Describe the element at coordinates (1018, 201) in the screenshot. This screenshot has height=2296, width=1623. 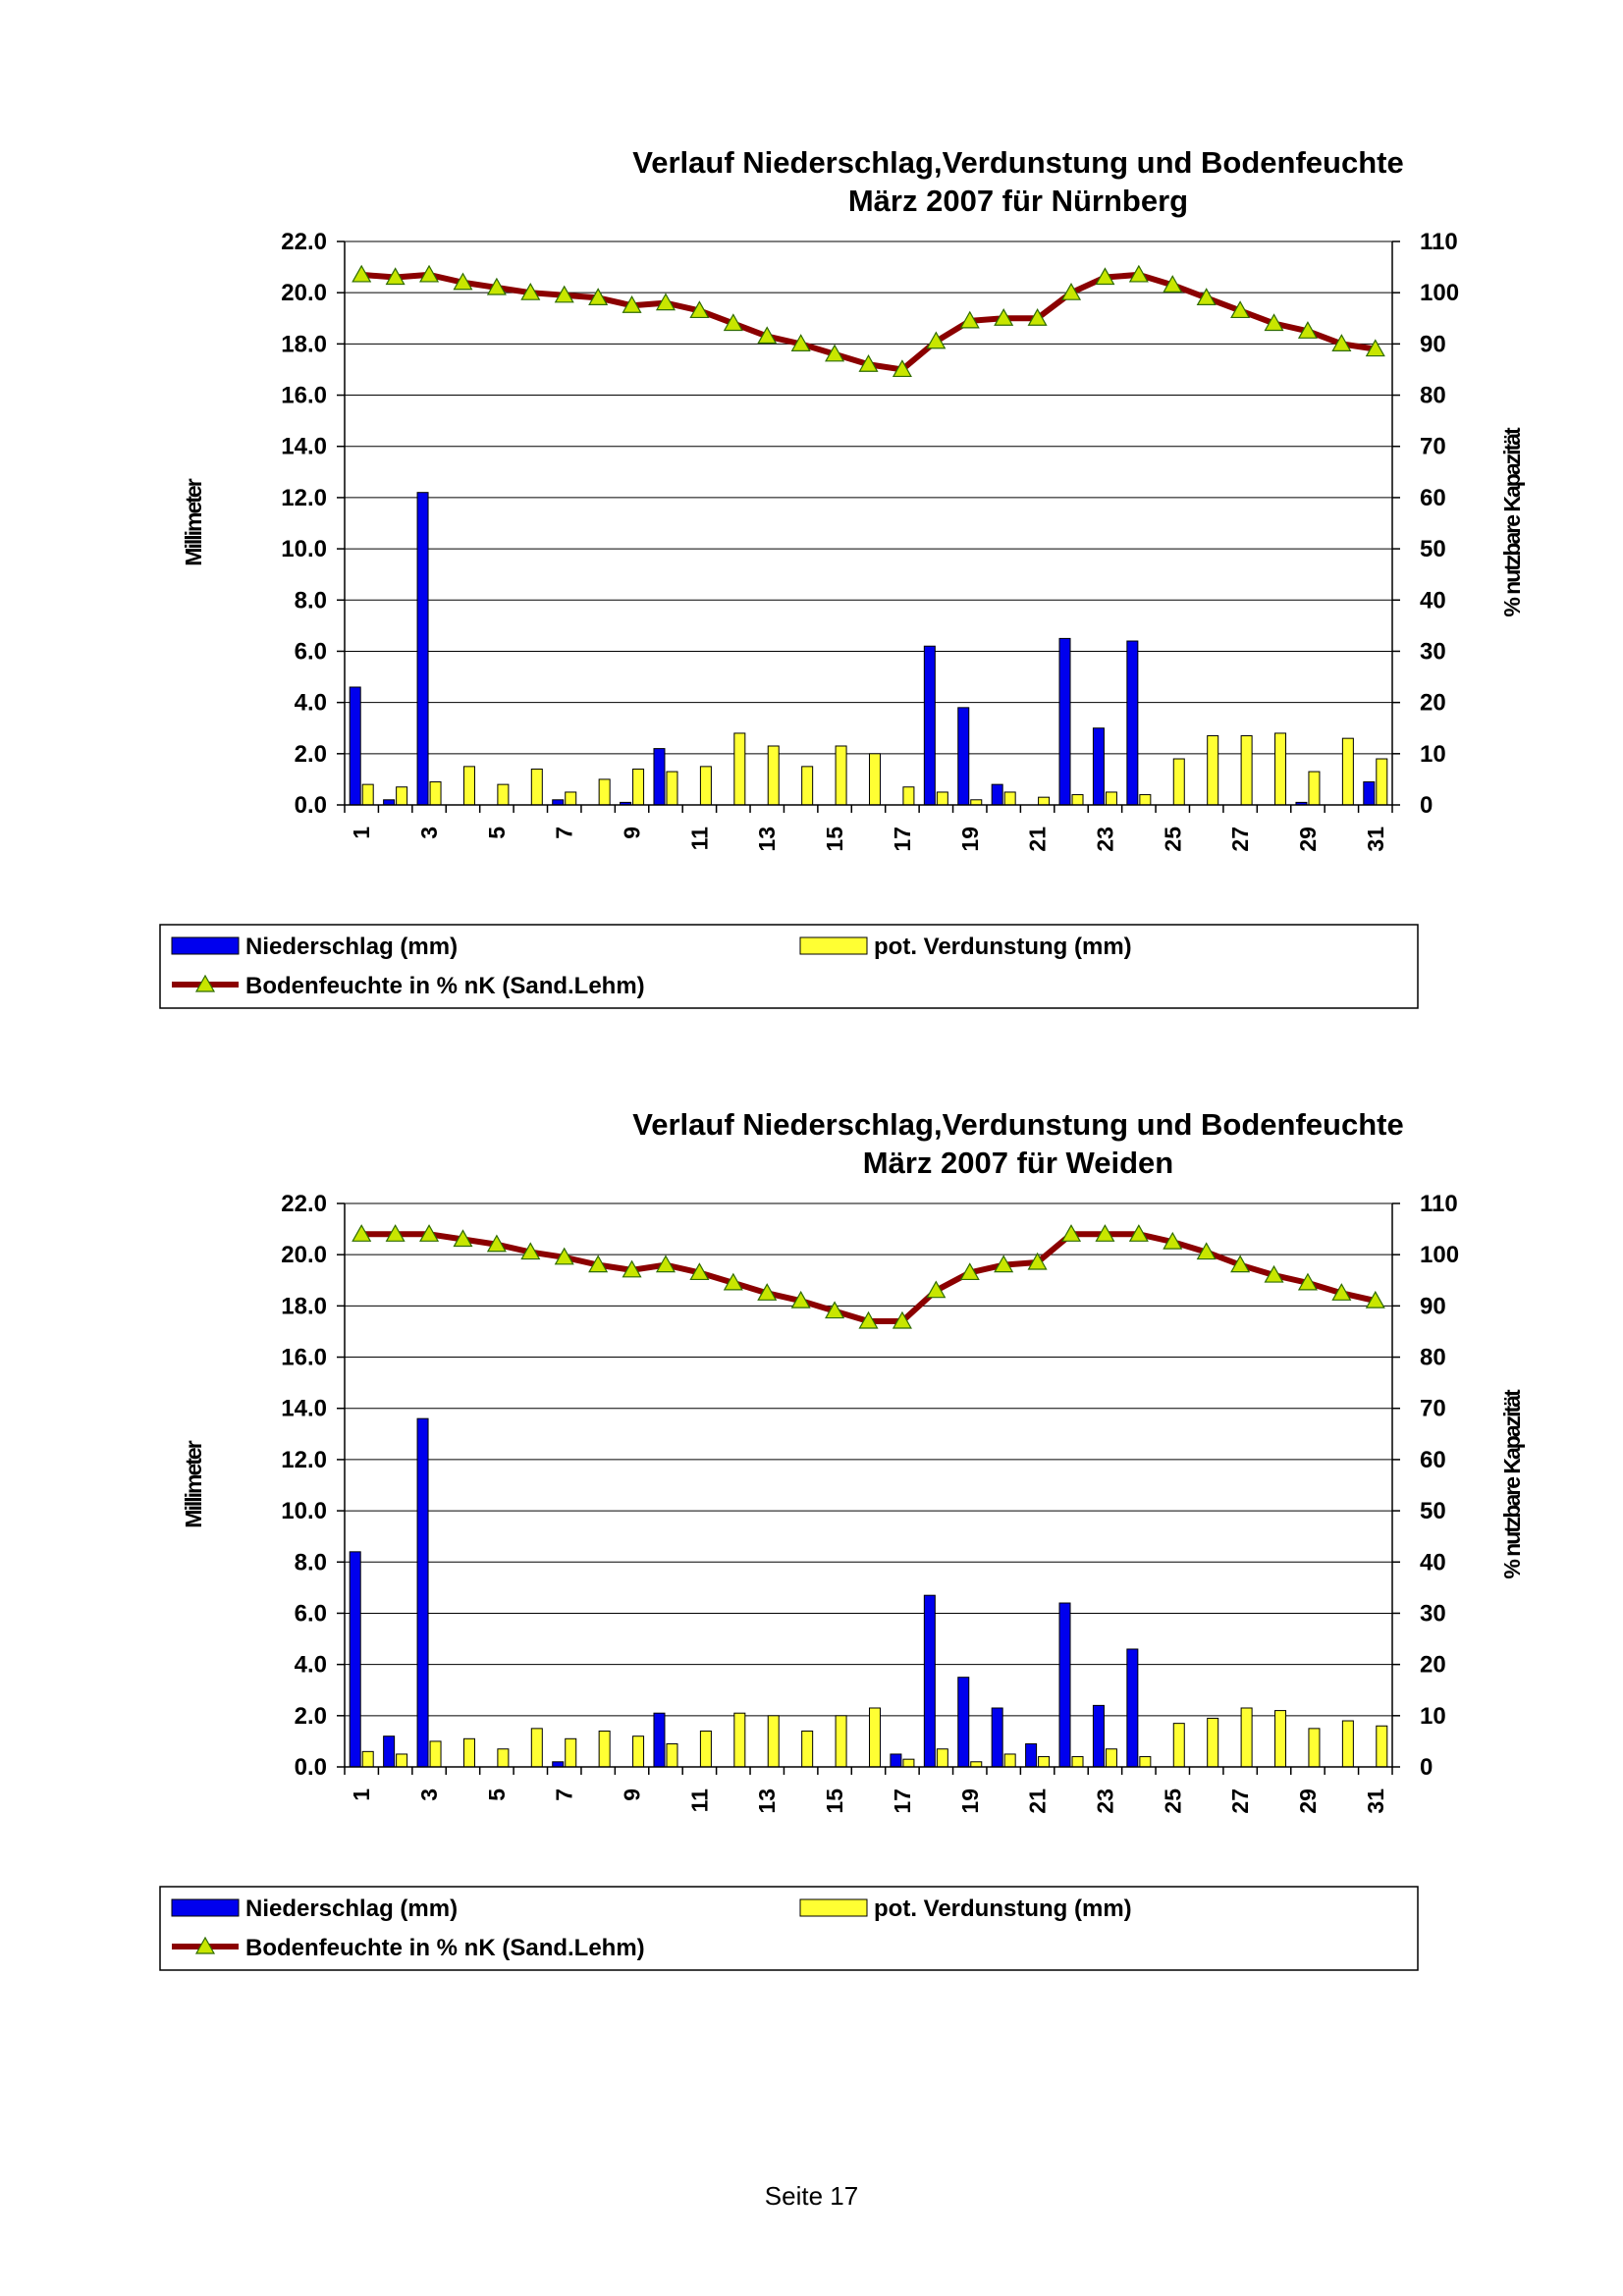
I see `chart-subtitle: März 2007 für Nürnberg` at that location.